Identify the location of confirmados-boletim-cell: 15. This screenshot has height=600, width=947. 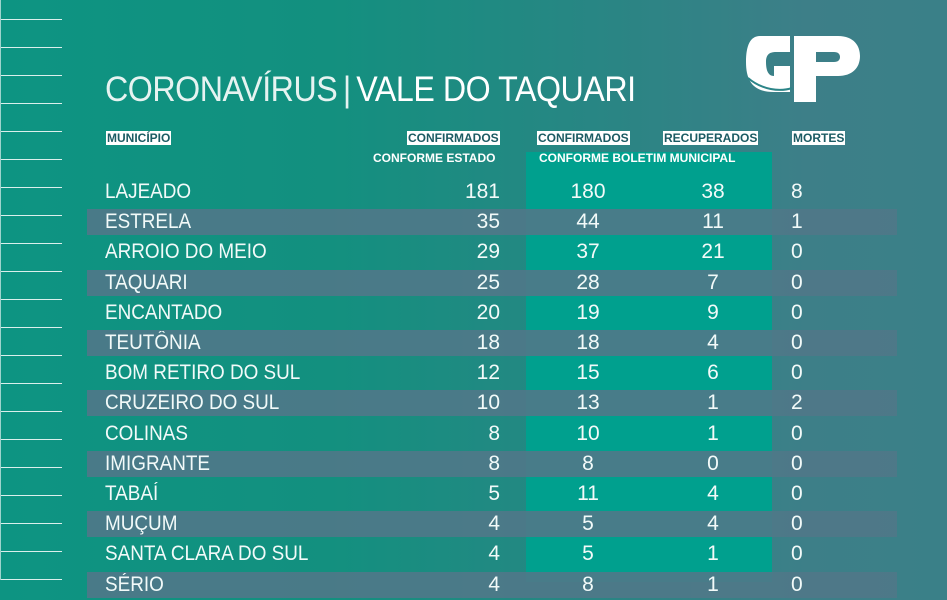
(588, 373).